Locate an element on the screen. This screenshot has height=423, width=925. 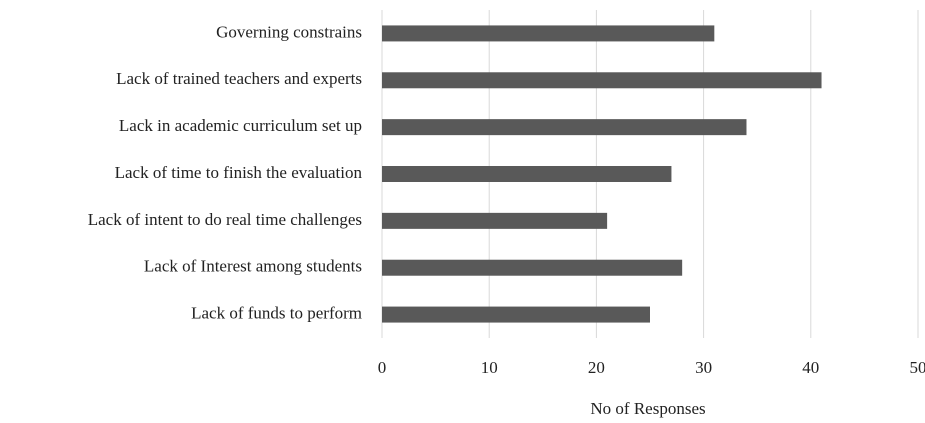
x-tick-label: 10 is located at coordinates (489, 367).